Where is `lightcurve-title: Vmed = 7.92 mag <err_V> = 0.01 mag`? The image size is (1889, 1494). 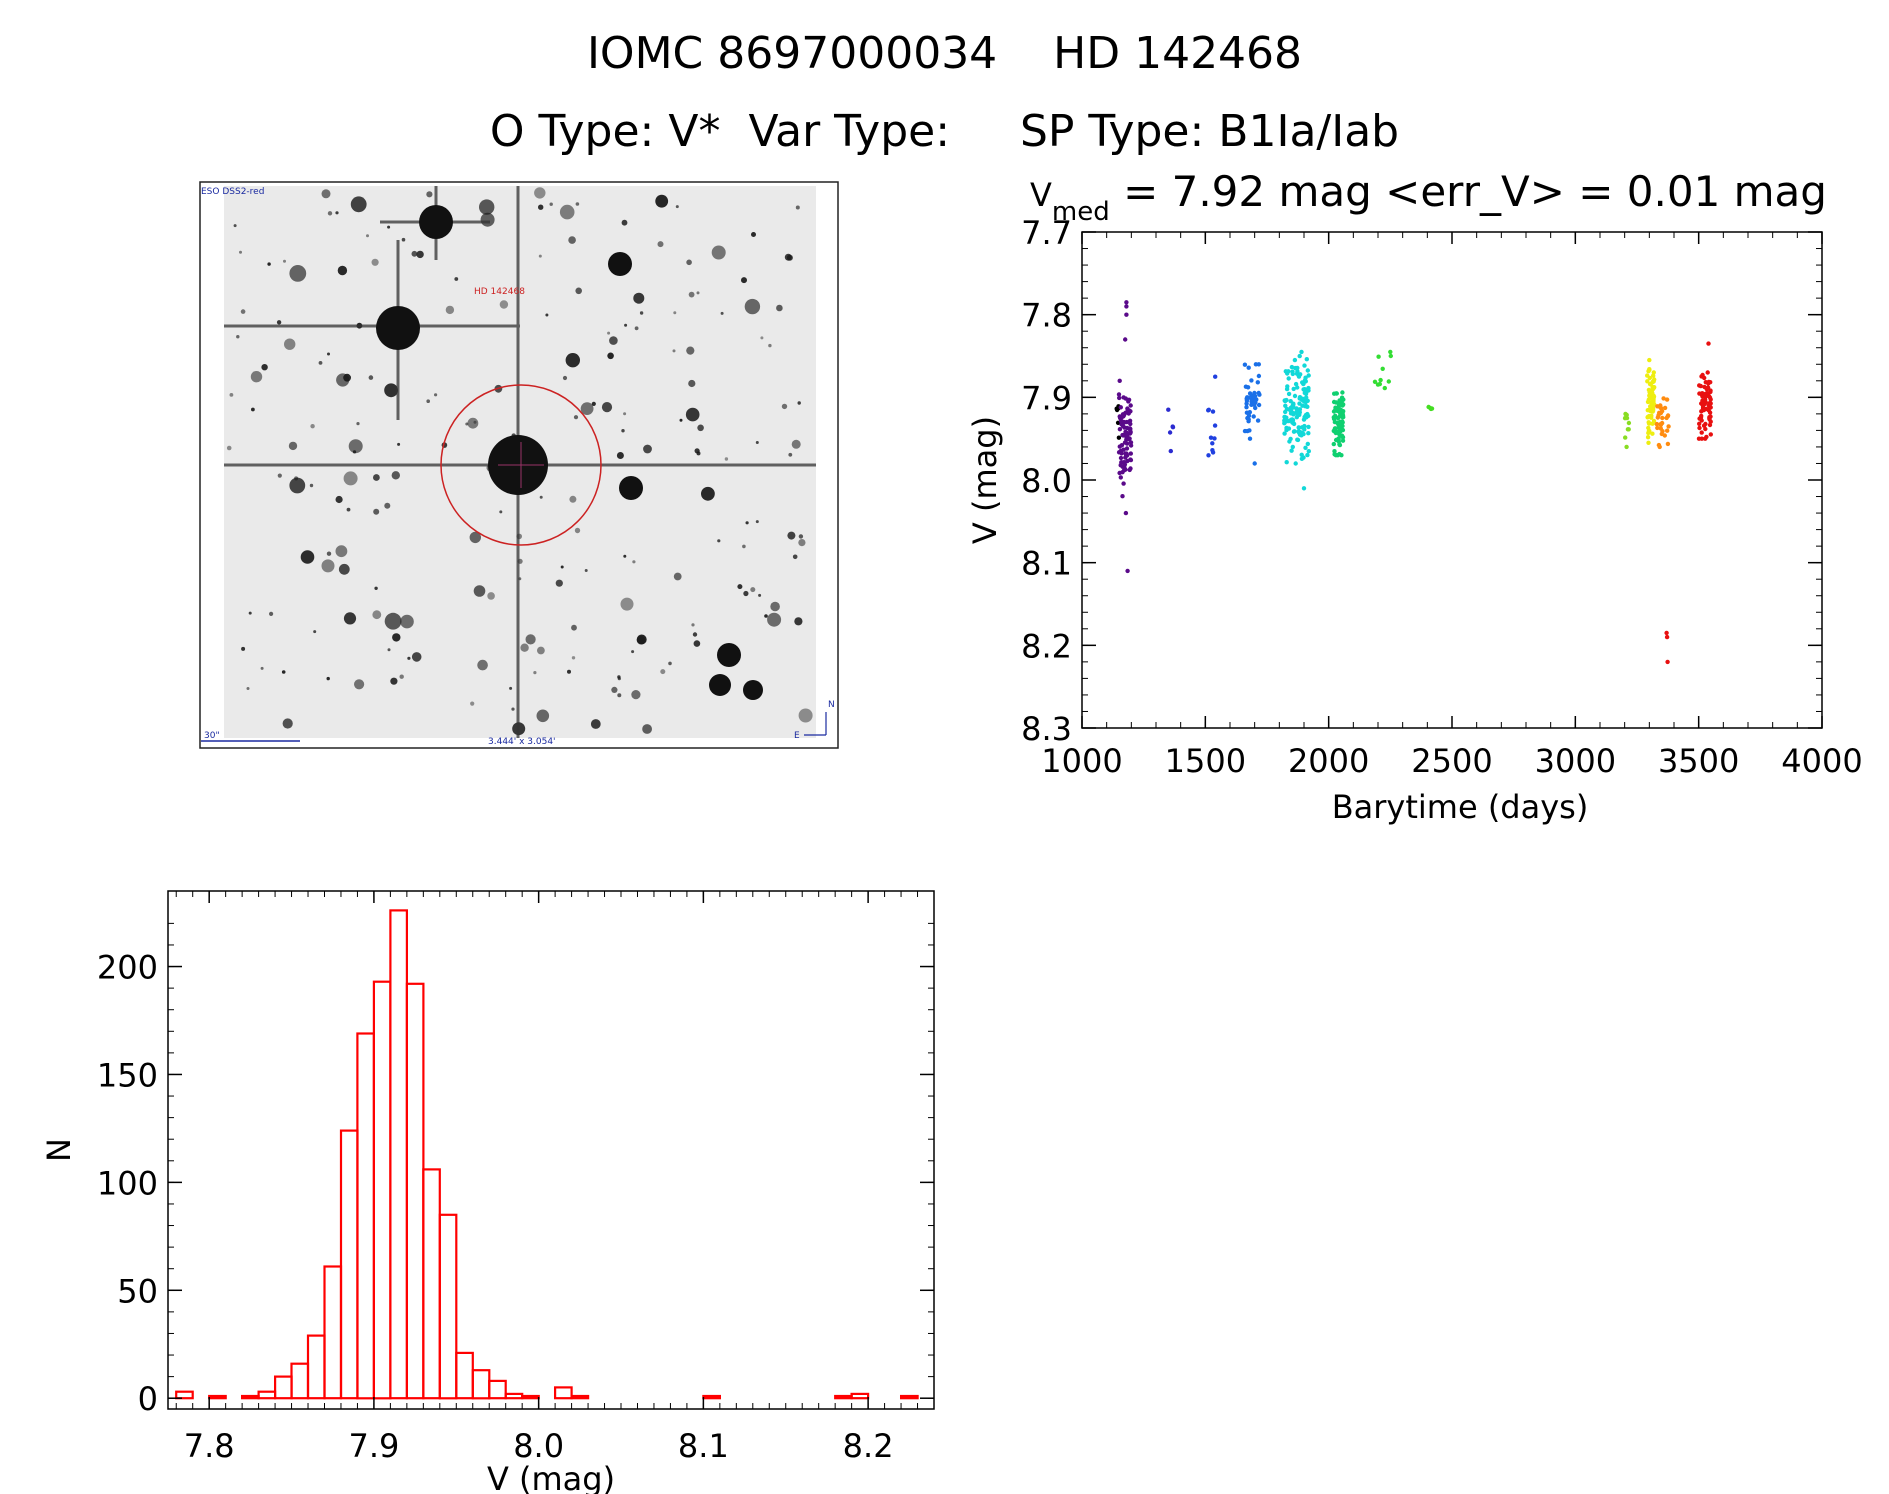
lightcurve-title: Vmed = 7.92 mag <err_V> = 0.01 mag is located at coordinates (1428, 197).